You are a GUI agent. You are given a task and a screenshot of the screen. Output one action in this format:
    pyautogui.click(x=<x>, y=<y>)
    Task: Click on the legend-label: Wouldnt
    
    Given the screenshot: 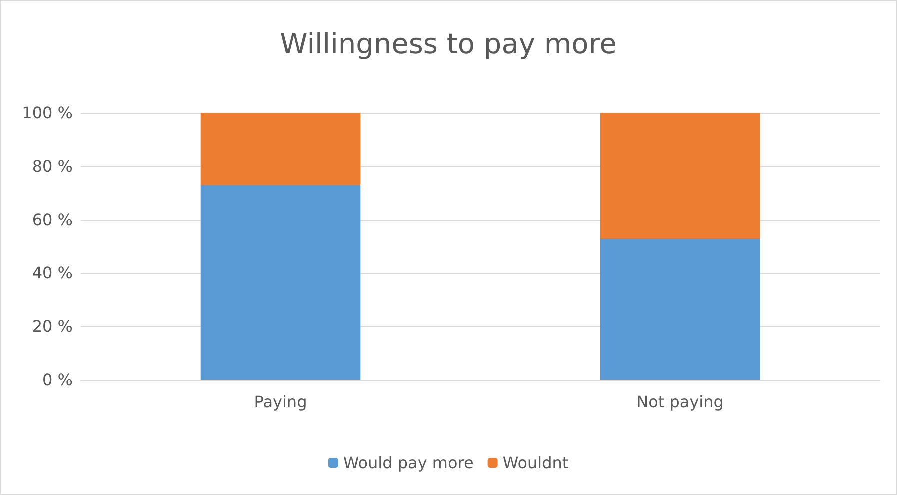 What is the action you would take?
    pyautogui.click(x=535, y=463)
    